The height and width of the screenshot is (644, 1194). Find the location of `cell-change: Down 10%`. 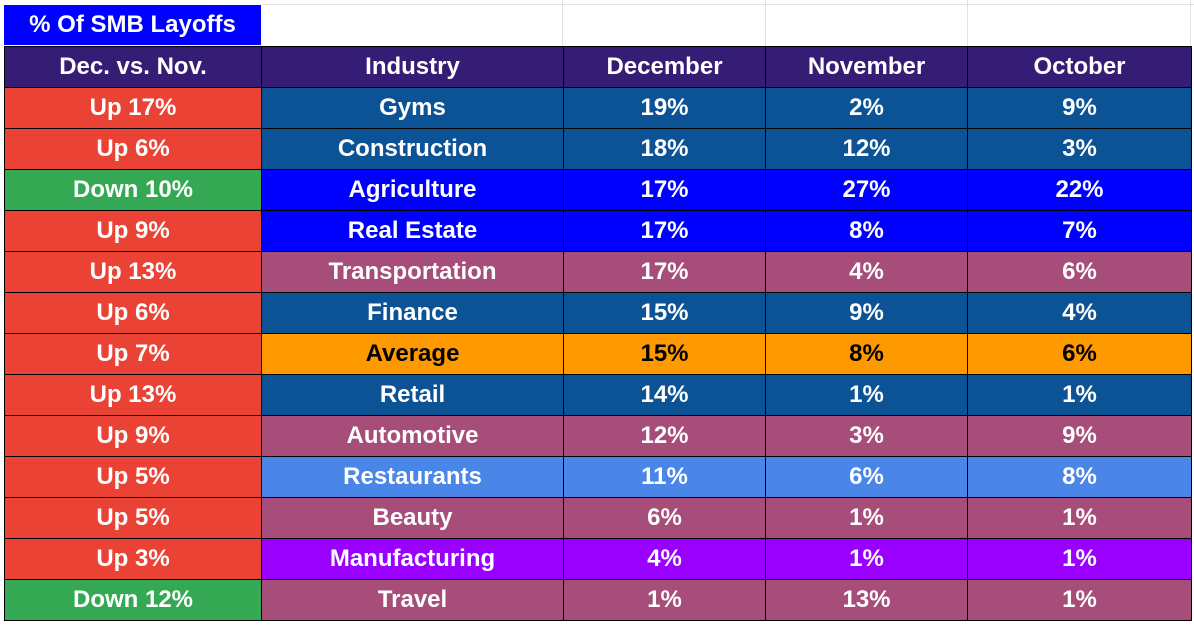

cell-change: Down 10% is located at coordinates (133, 190).